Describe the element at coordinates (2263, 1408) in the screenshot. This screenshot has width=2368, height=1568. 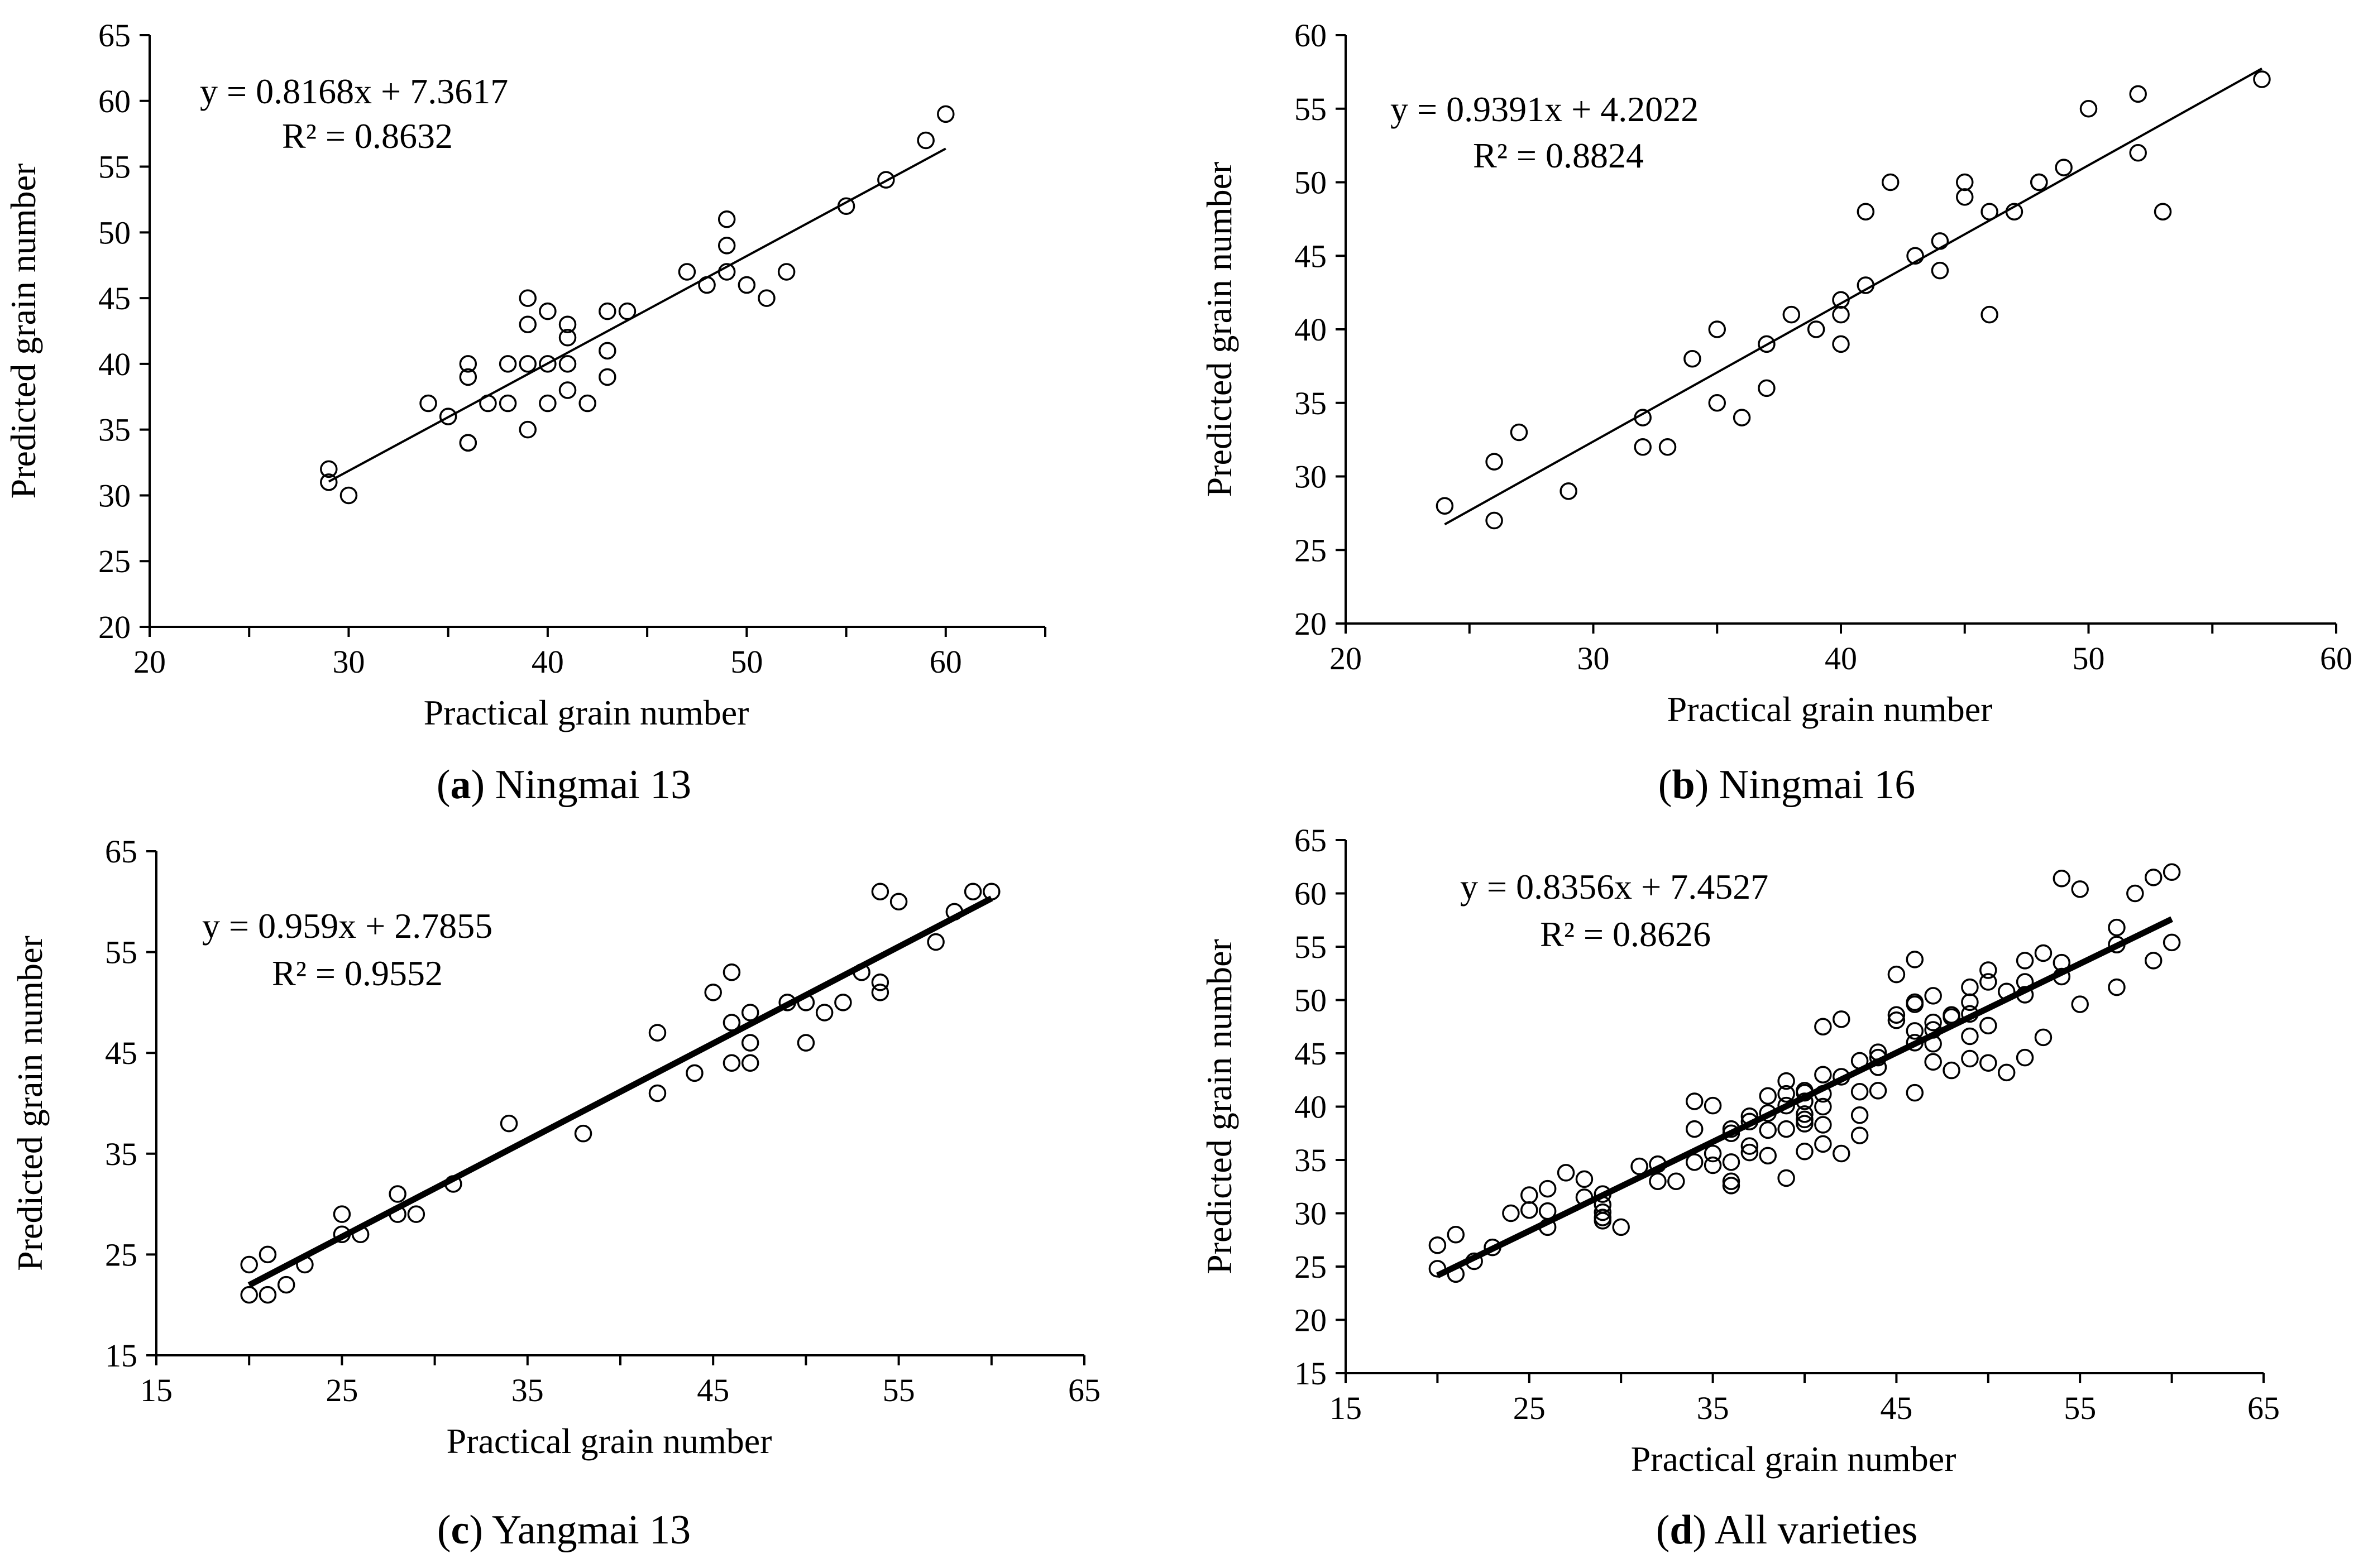
I see `x-tick-label: 65` at that location.